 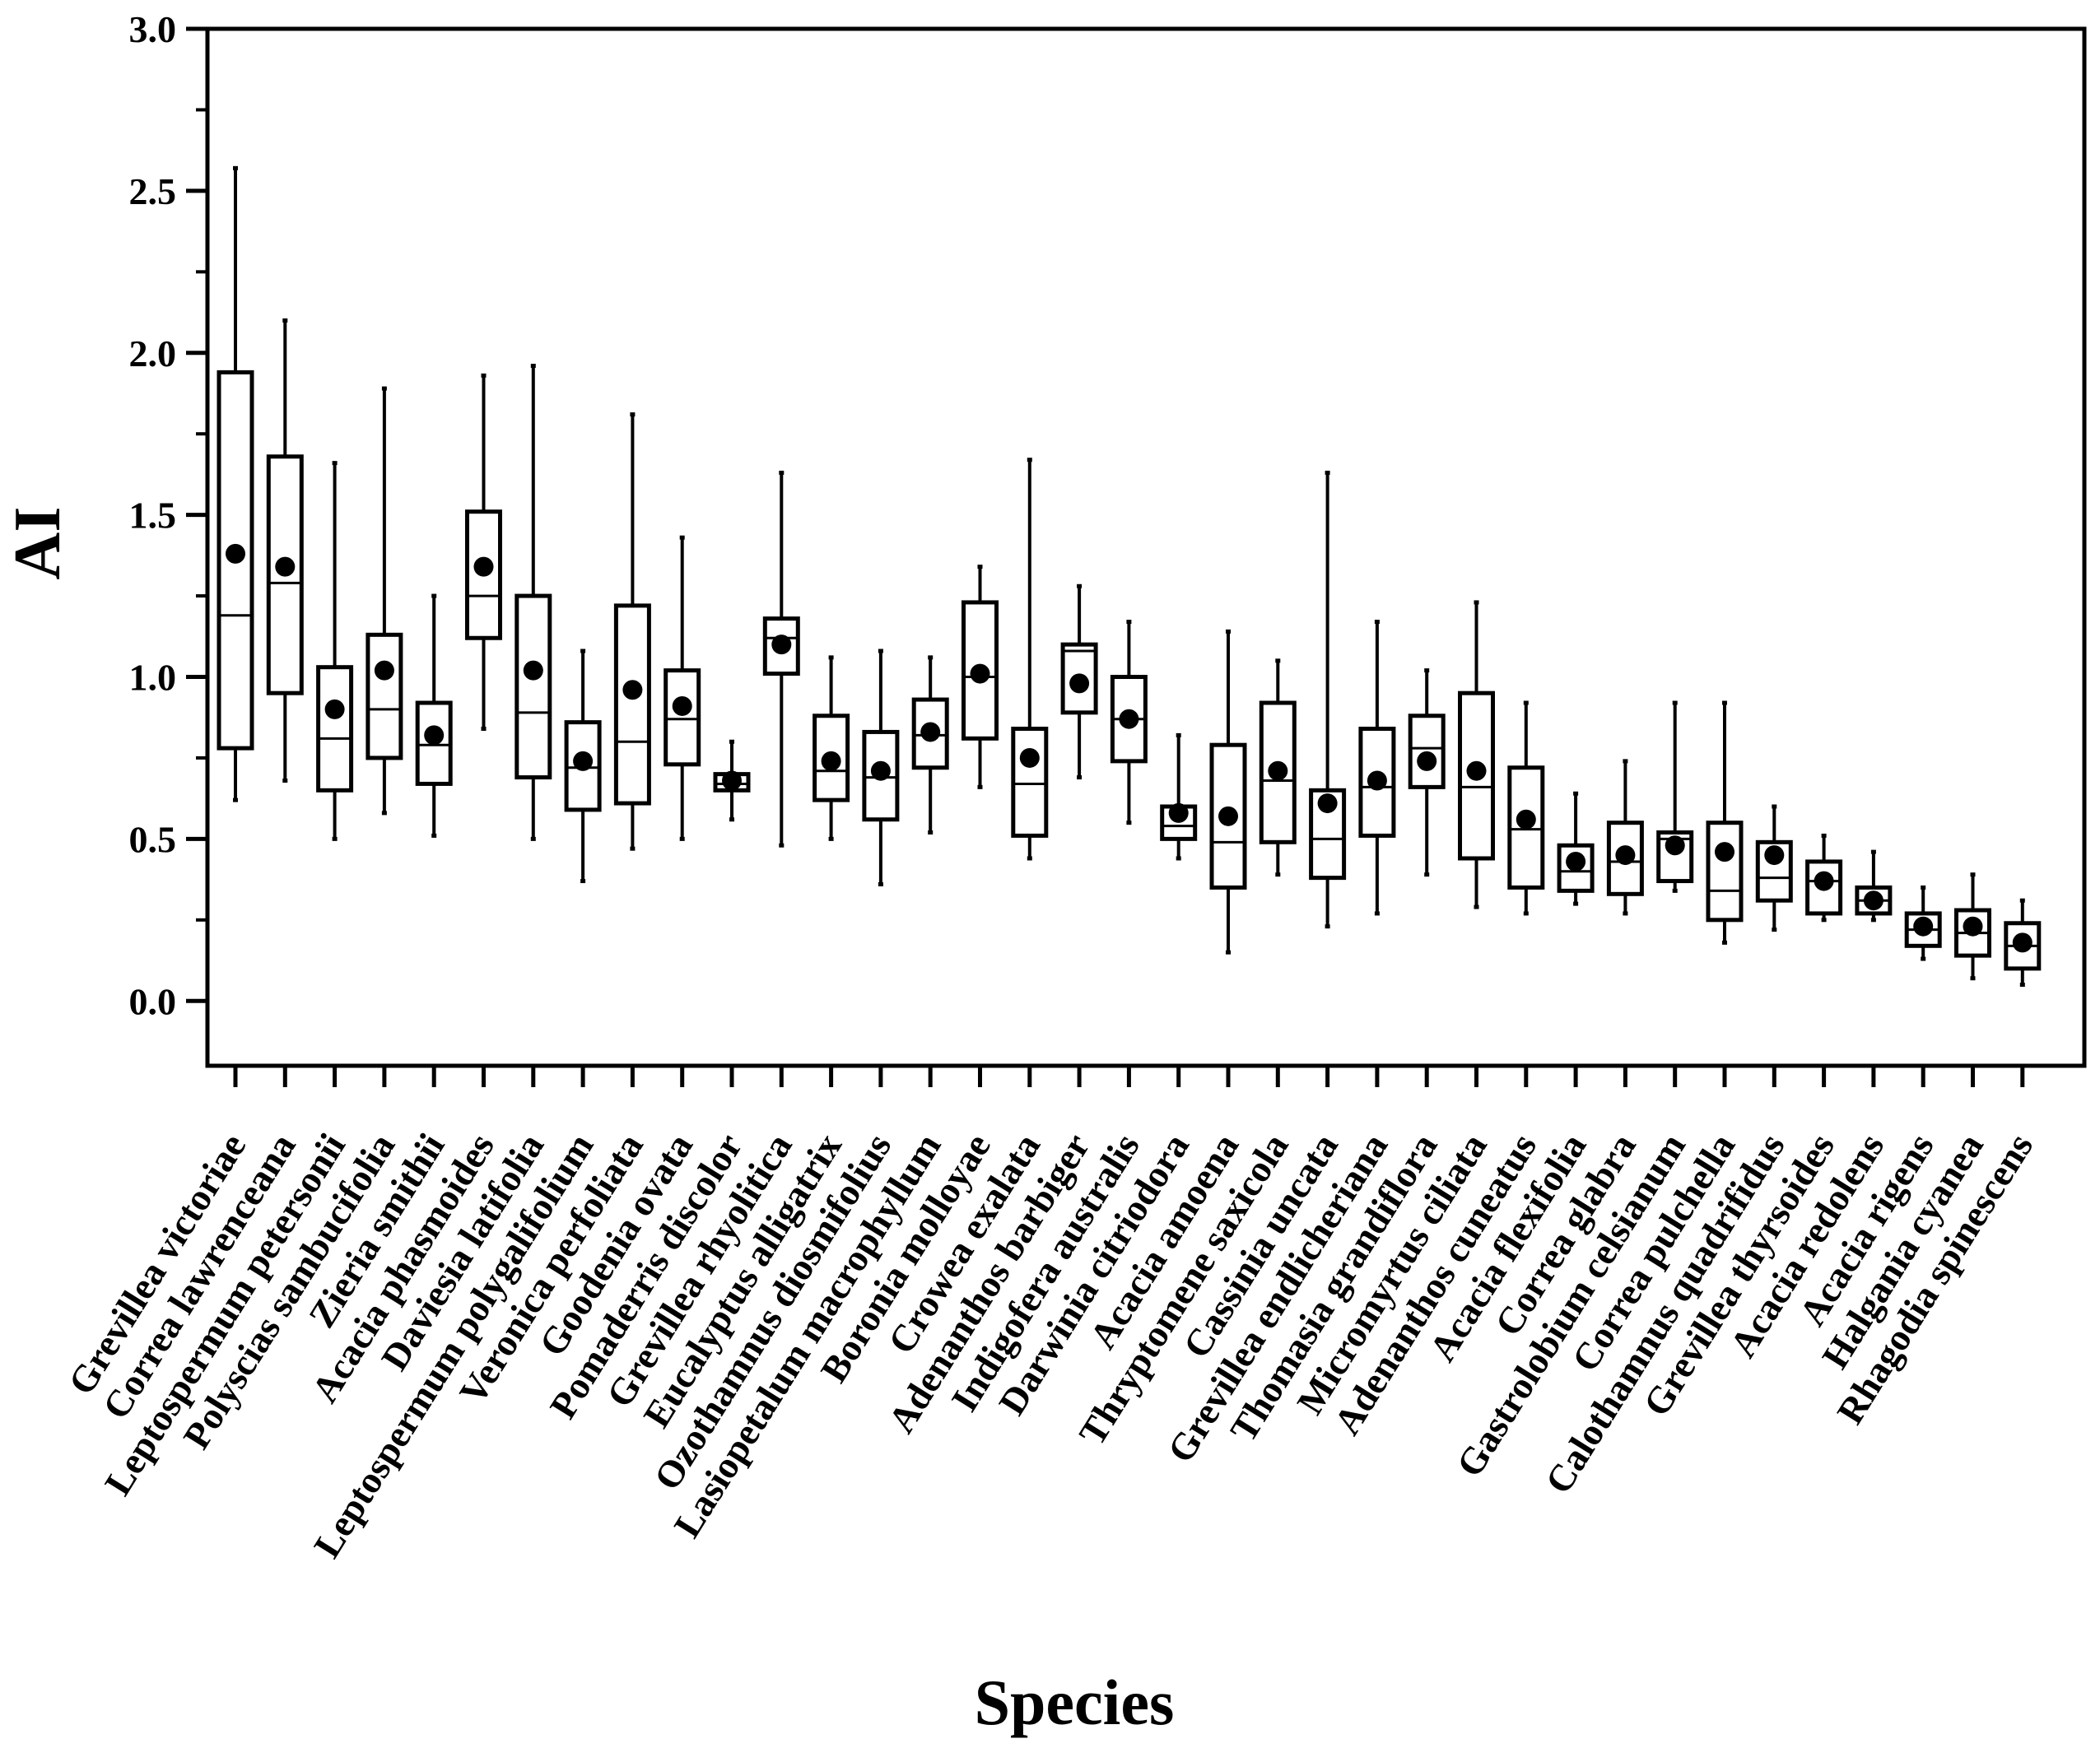 What do you see at coordinates (1075, 1702) in the screenshot?
I see `x-axis-title: Species` at bounding box center [1075, 1702].